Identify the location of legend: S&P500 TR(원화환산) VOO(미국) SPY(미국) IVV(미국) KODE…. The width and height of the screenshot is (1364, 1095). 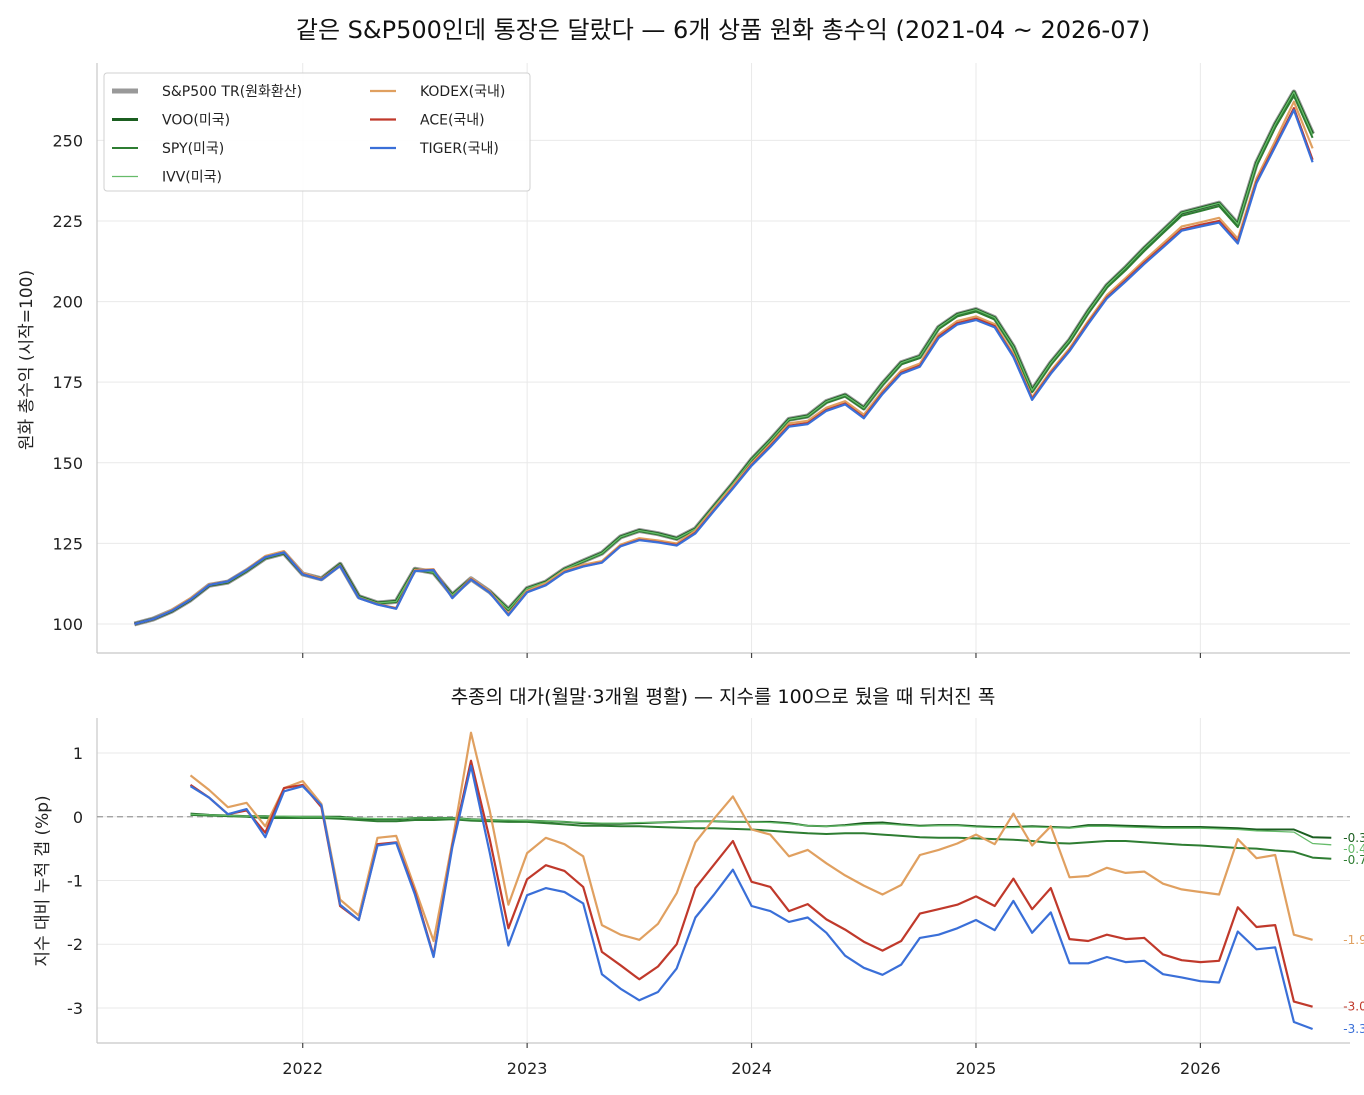
(317, 132).